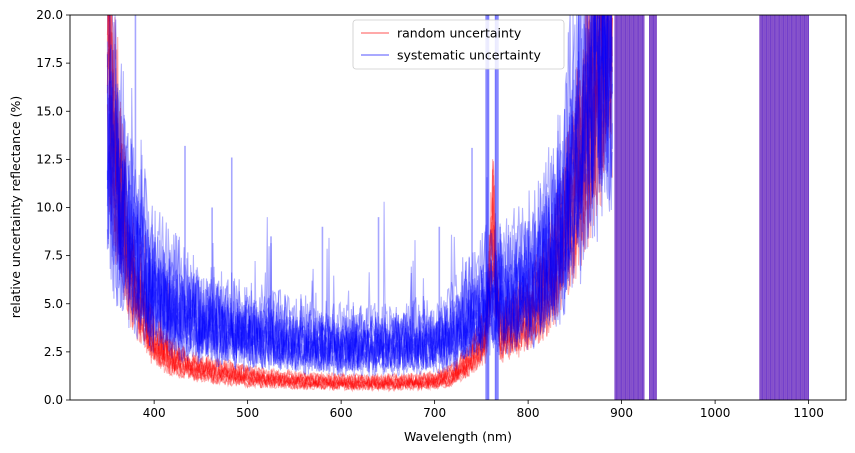  Describe the element at coordinates (53, 400) in the screenshot. I see `y-tick-label: 0.0` at that location.